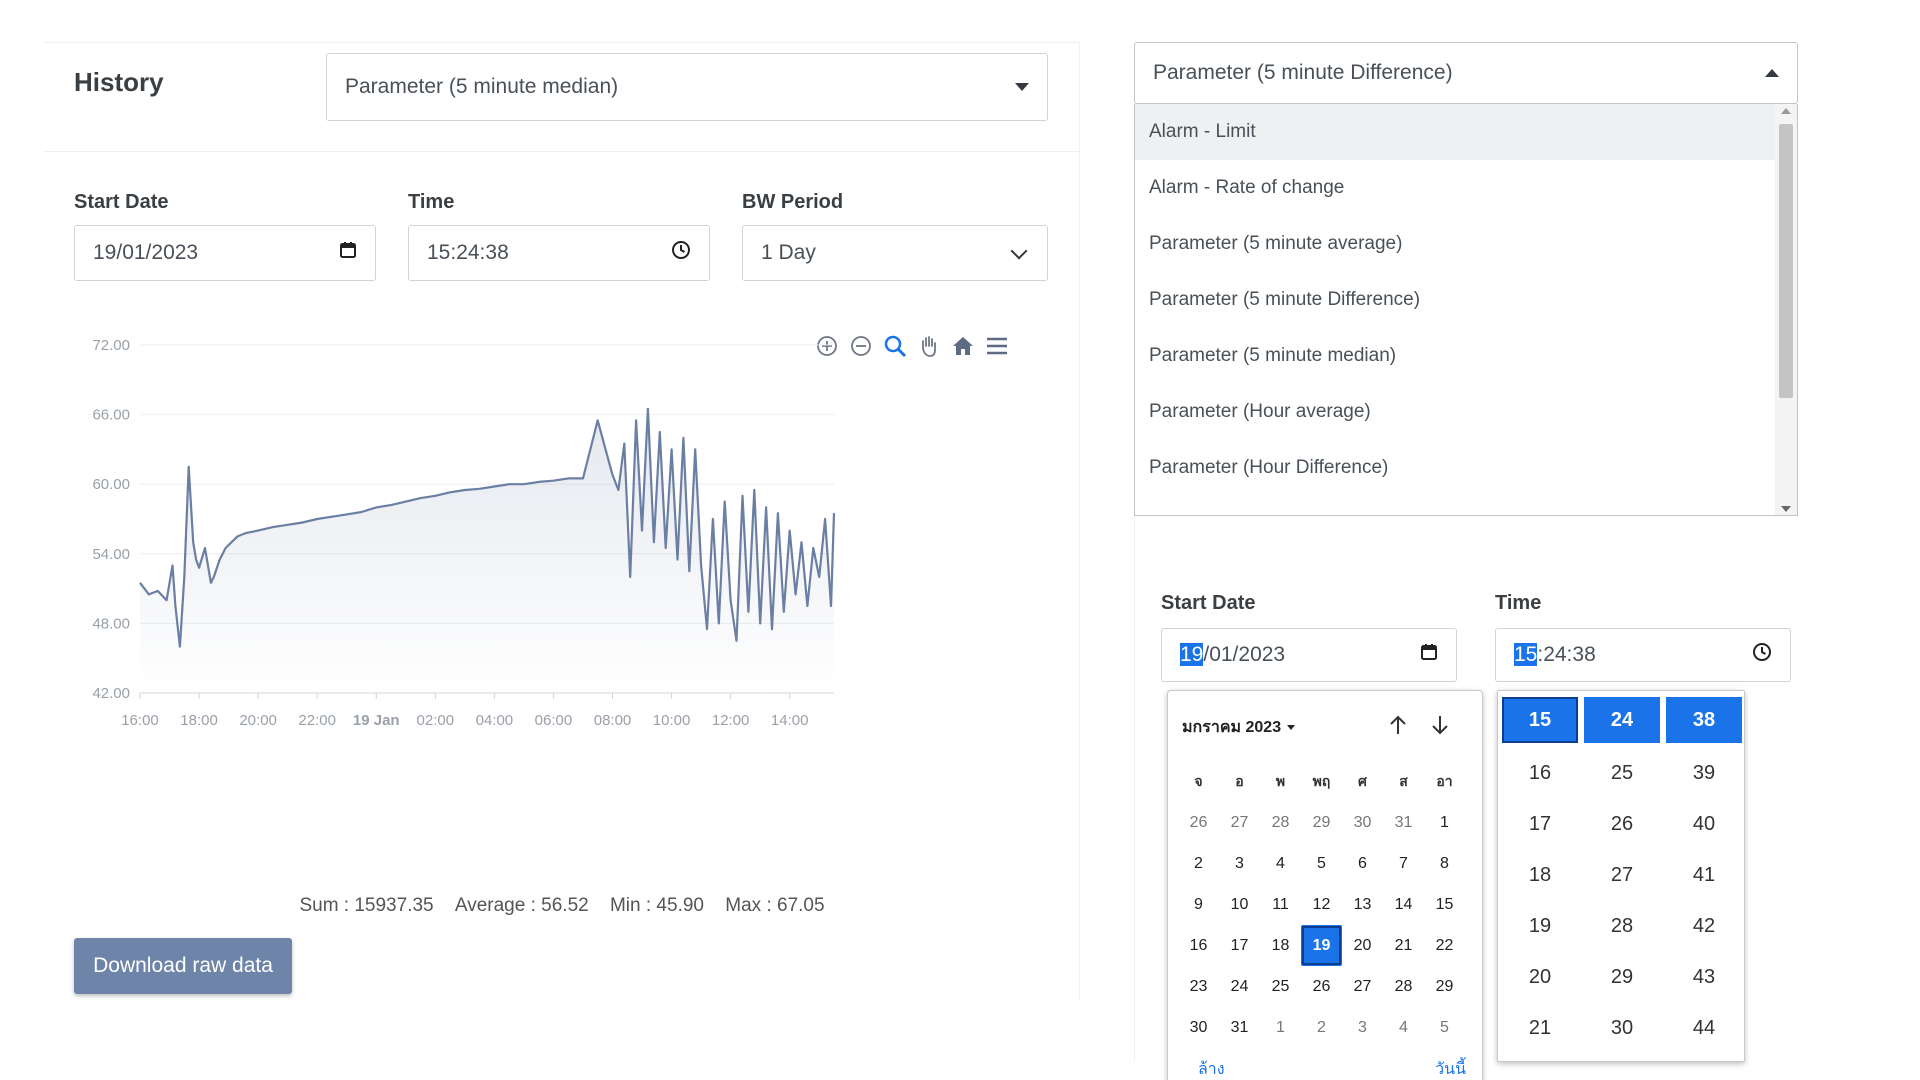  Describe the element at coordinates (895, 253) in the screenshot. I see `bw-period-select: 1 Day` at that location.